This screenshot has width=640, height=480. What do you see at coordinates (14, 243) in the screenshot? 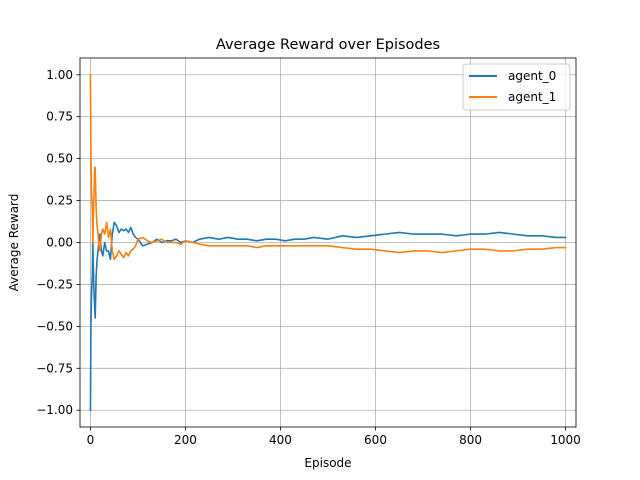
I see `y-axis-label: Average Reward` at bounding box center [14, 243].